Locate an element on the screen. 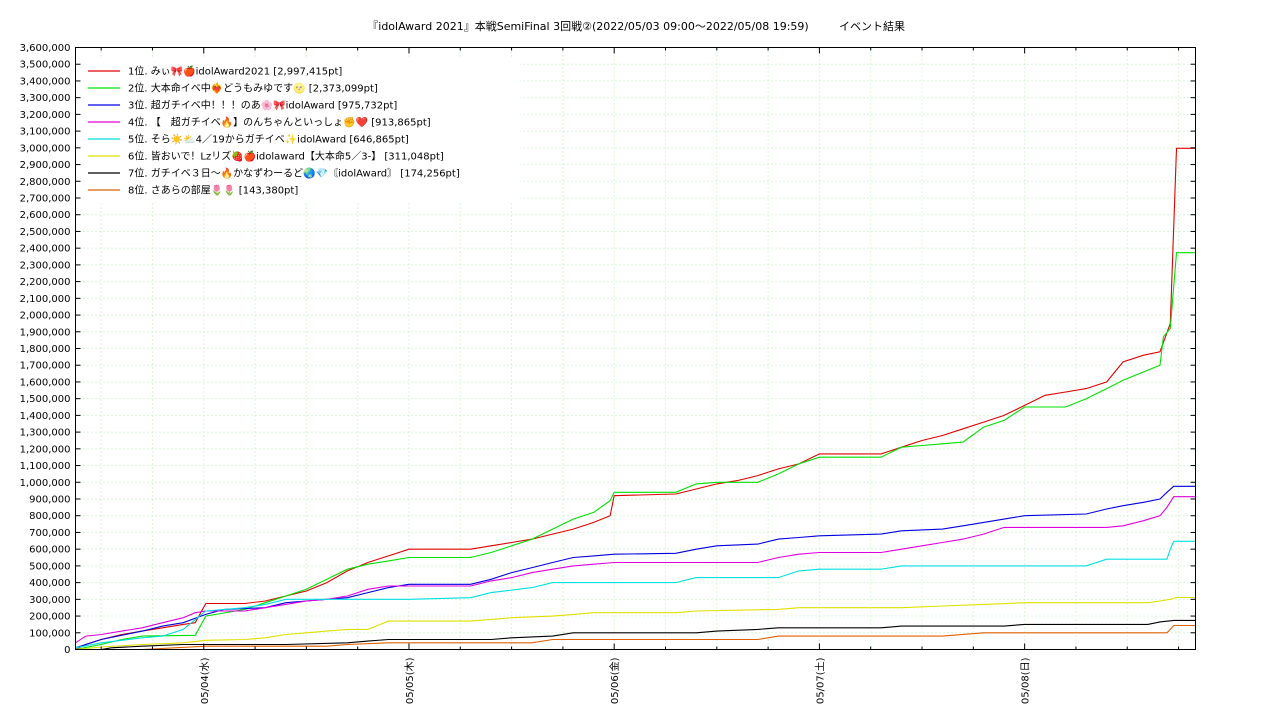 Image resolution: width=1280 pixels, height=720 pixels. y-tick-label: 2,900,000 is located at coordinates (45, 165).